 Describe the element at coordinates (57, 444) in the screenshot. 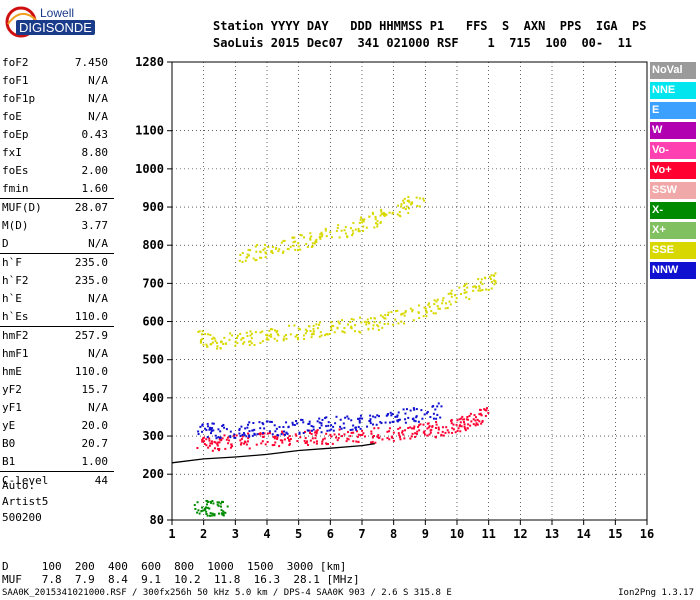

I see `param-row: B0 20.7` at that location.